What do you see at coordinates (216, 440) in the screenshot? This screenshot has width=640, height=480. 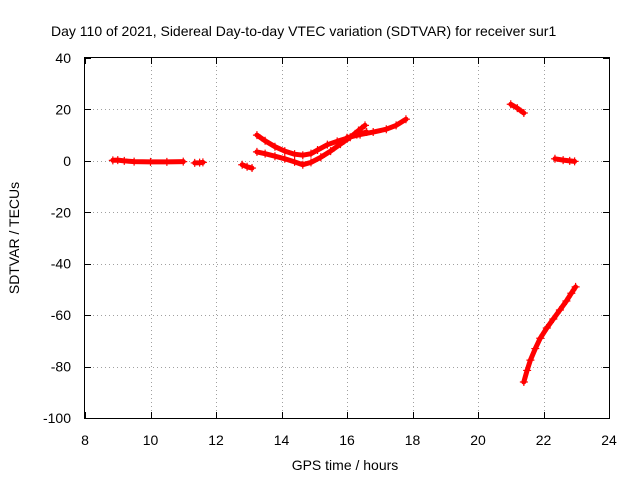 I see `x-tick-label: 12` at bounding box center [216, 440].